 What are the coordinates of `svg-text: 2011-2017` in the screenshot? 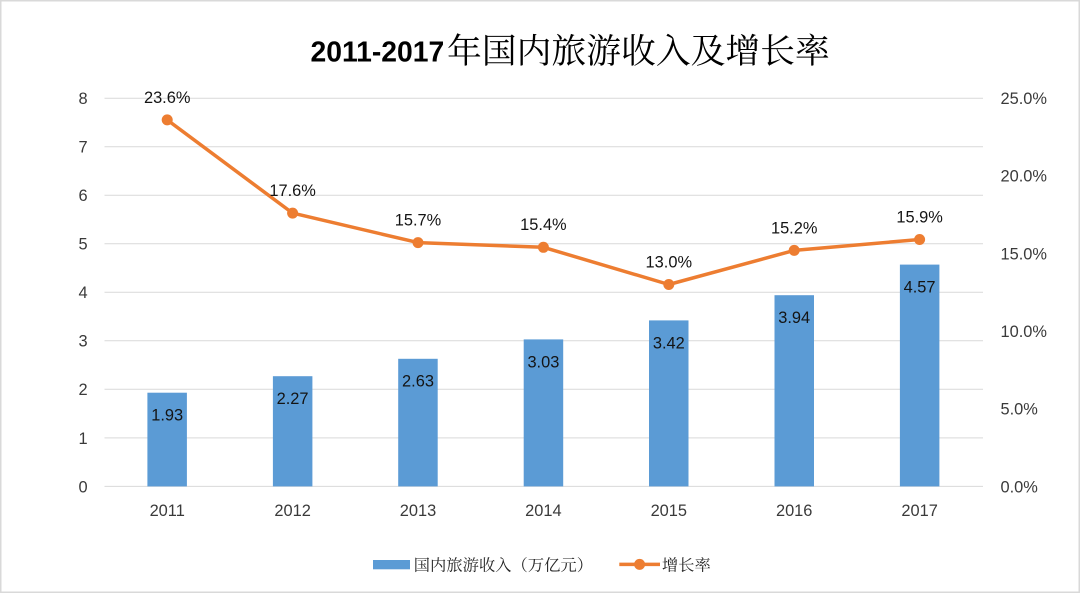 It's located at (378, 52).